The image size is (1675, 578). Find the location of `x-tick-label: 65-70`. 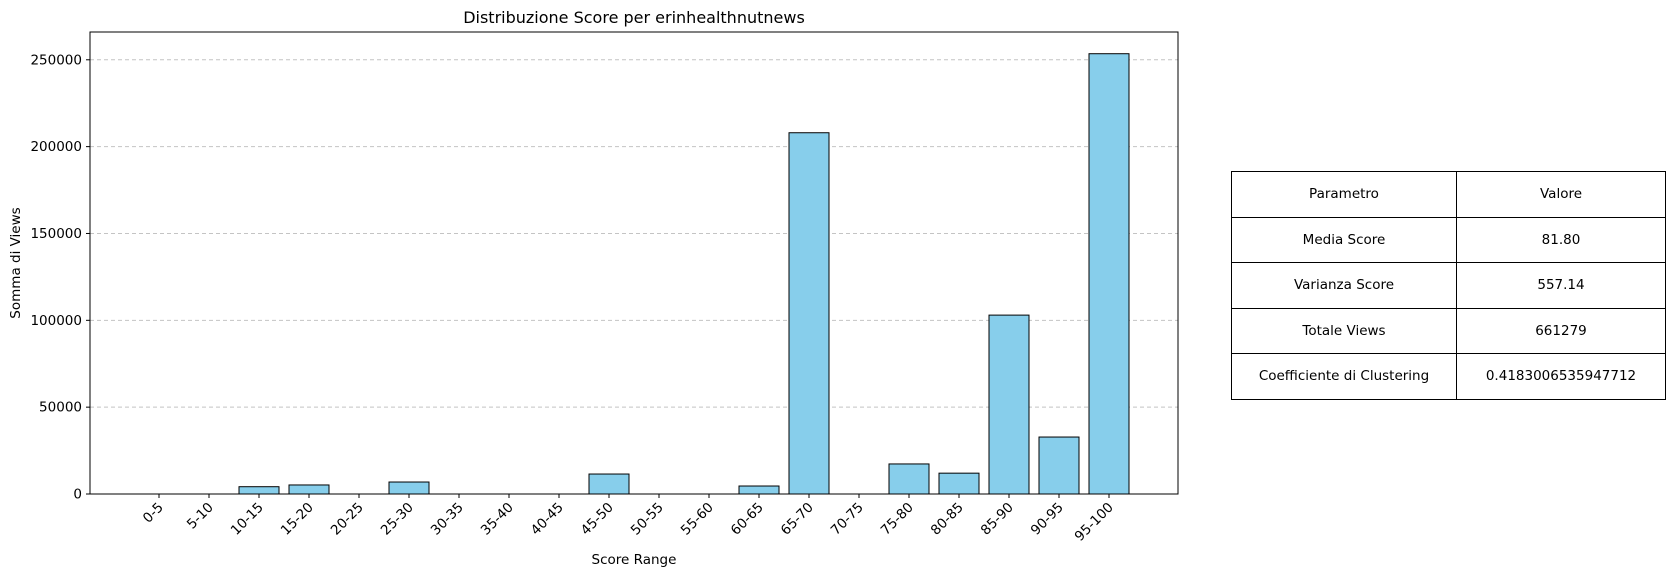

x-tick-label: 65-70 is located at coordinates (797, 519).